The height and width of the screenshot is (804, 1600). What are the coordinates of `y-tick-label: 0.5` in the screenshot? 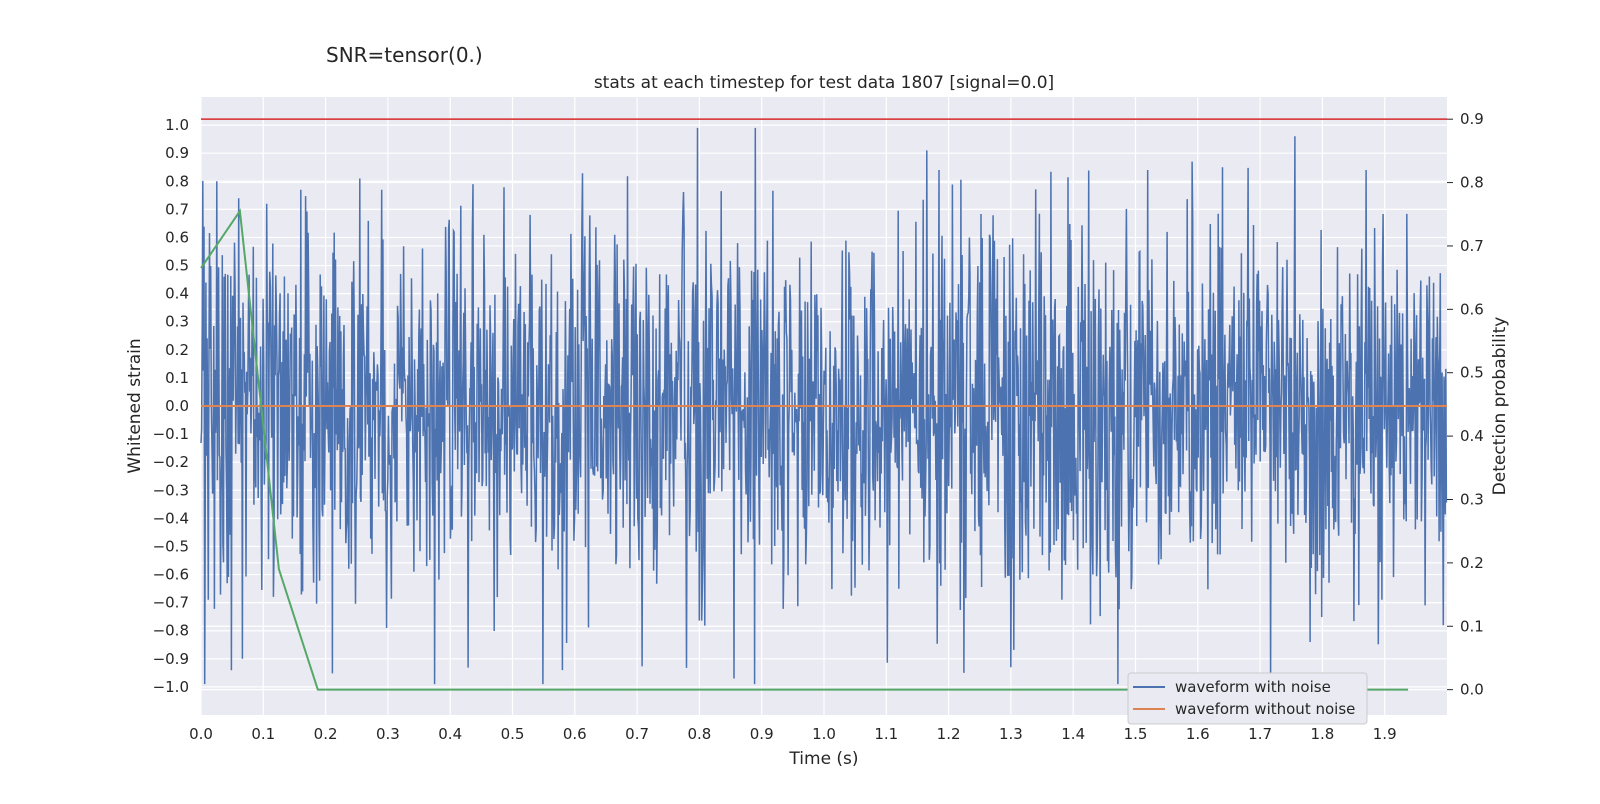 It's located at (177, 266).